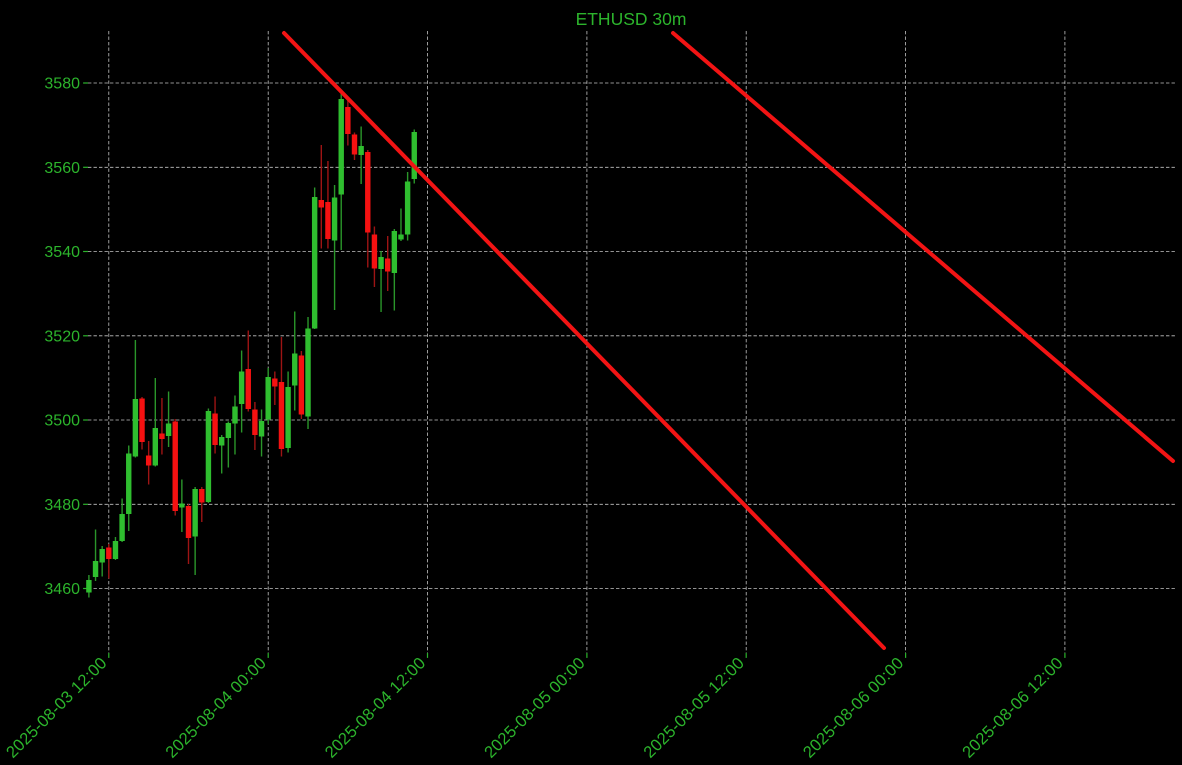  Describe the element at coordinates (62, 421) in the screenshot. I see `svg-text: 3500` at that location.